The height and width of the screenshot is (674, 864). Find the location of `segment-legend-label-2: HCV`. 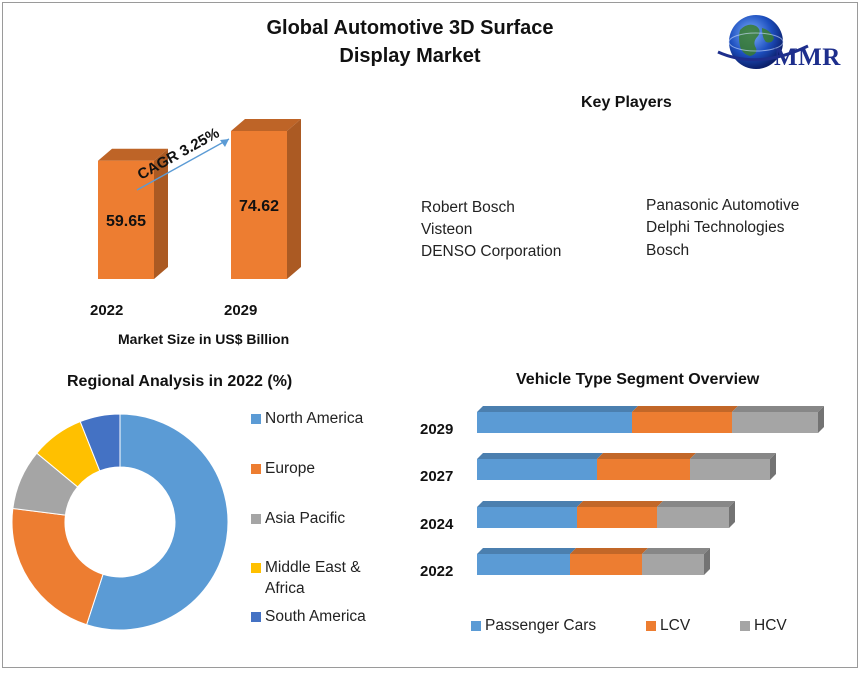

segment-legend-label-2: HCV is located at coordinates (770, 625).